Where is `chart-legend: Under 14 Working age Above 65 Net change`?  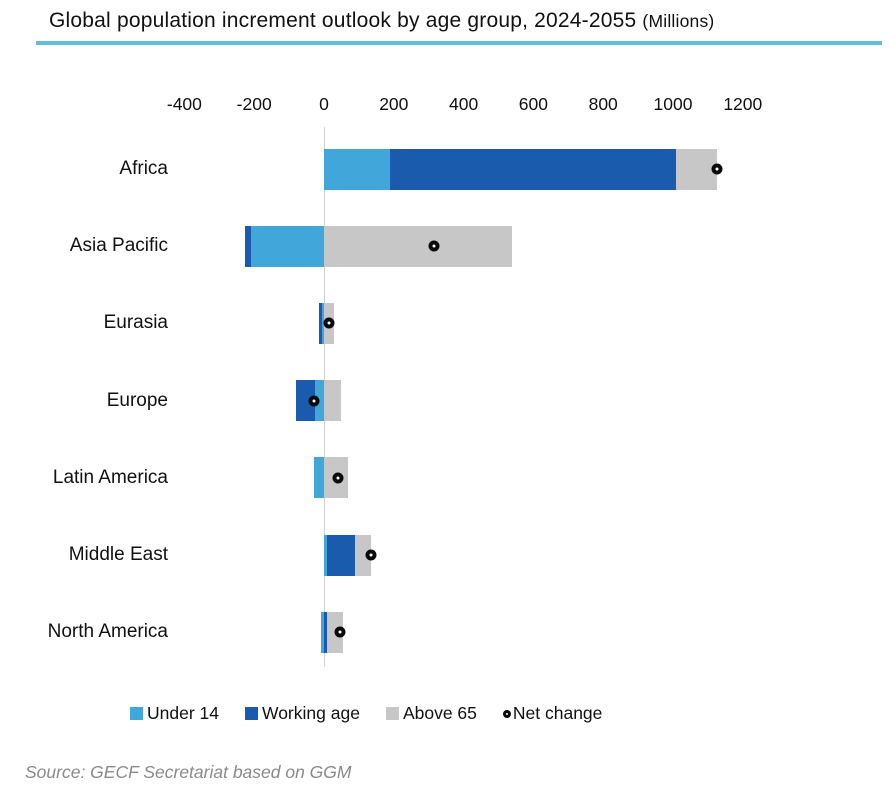
chart-legend: Under 14 Working age Above 65 Net change is located at coordinates (366, 713).